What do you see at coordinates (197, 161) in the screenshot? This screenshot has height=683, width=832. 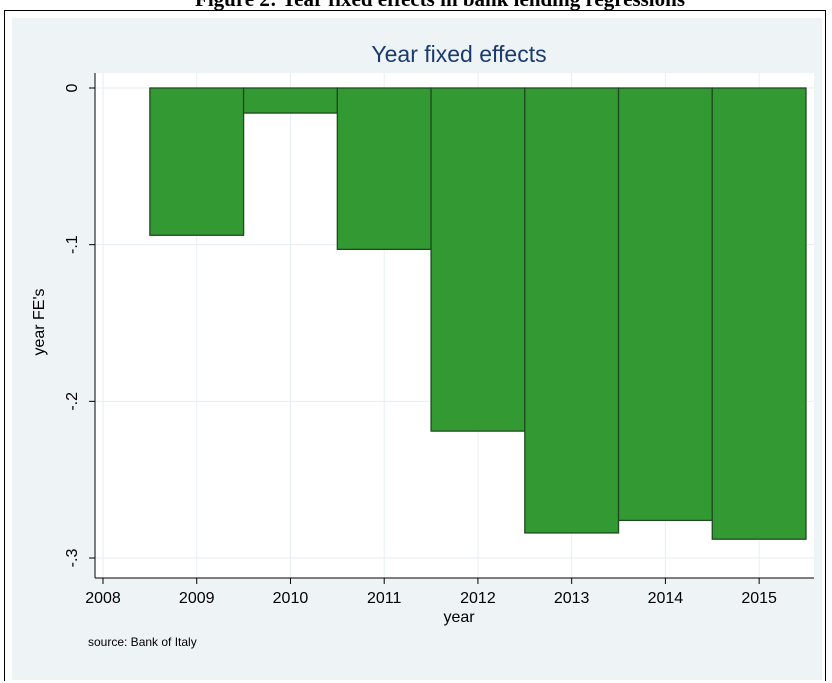 I see `bar-2009` at bounding box center [197, 161].